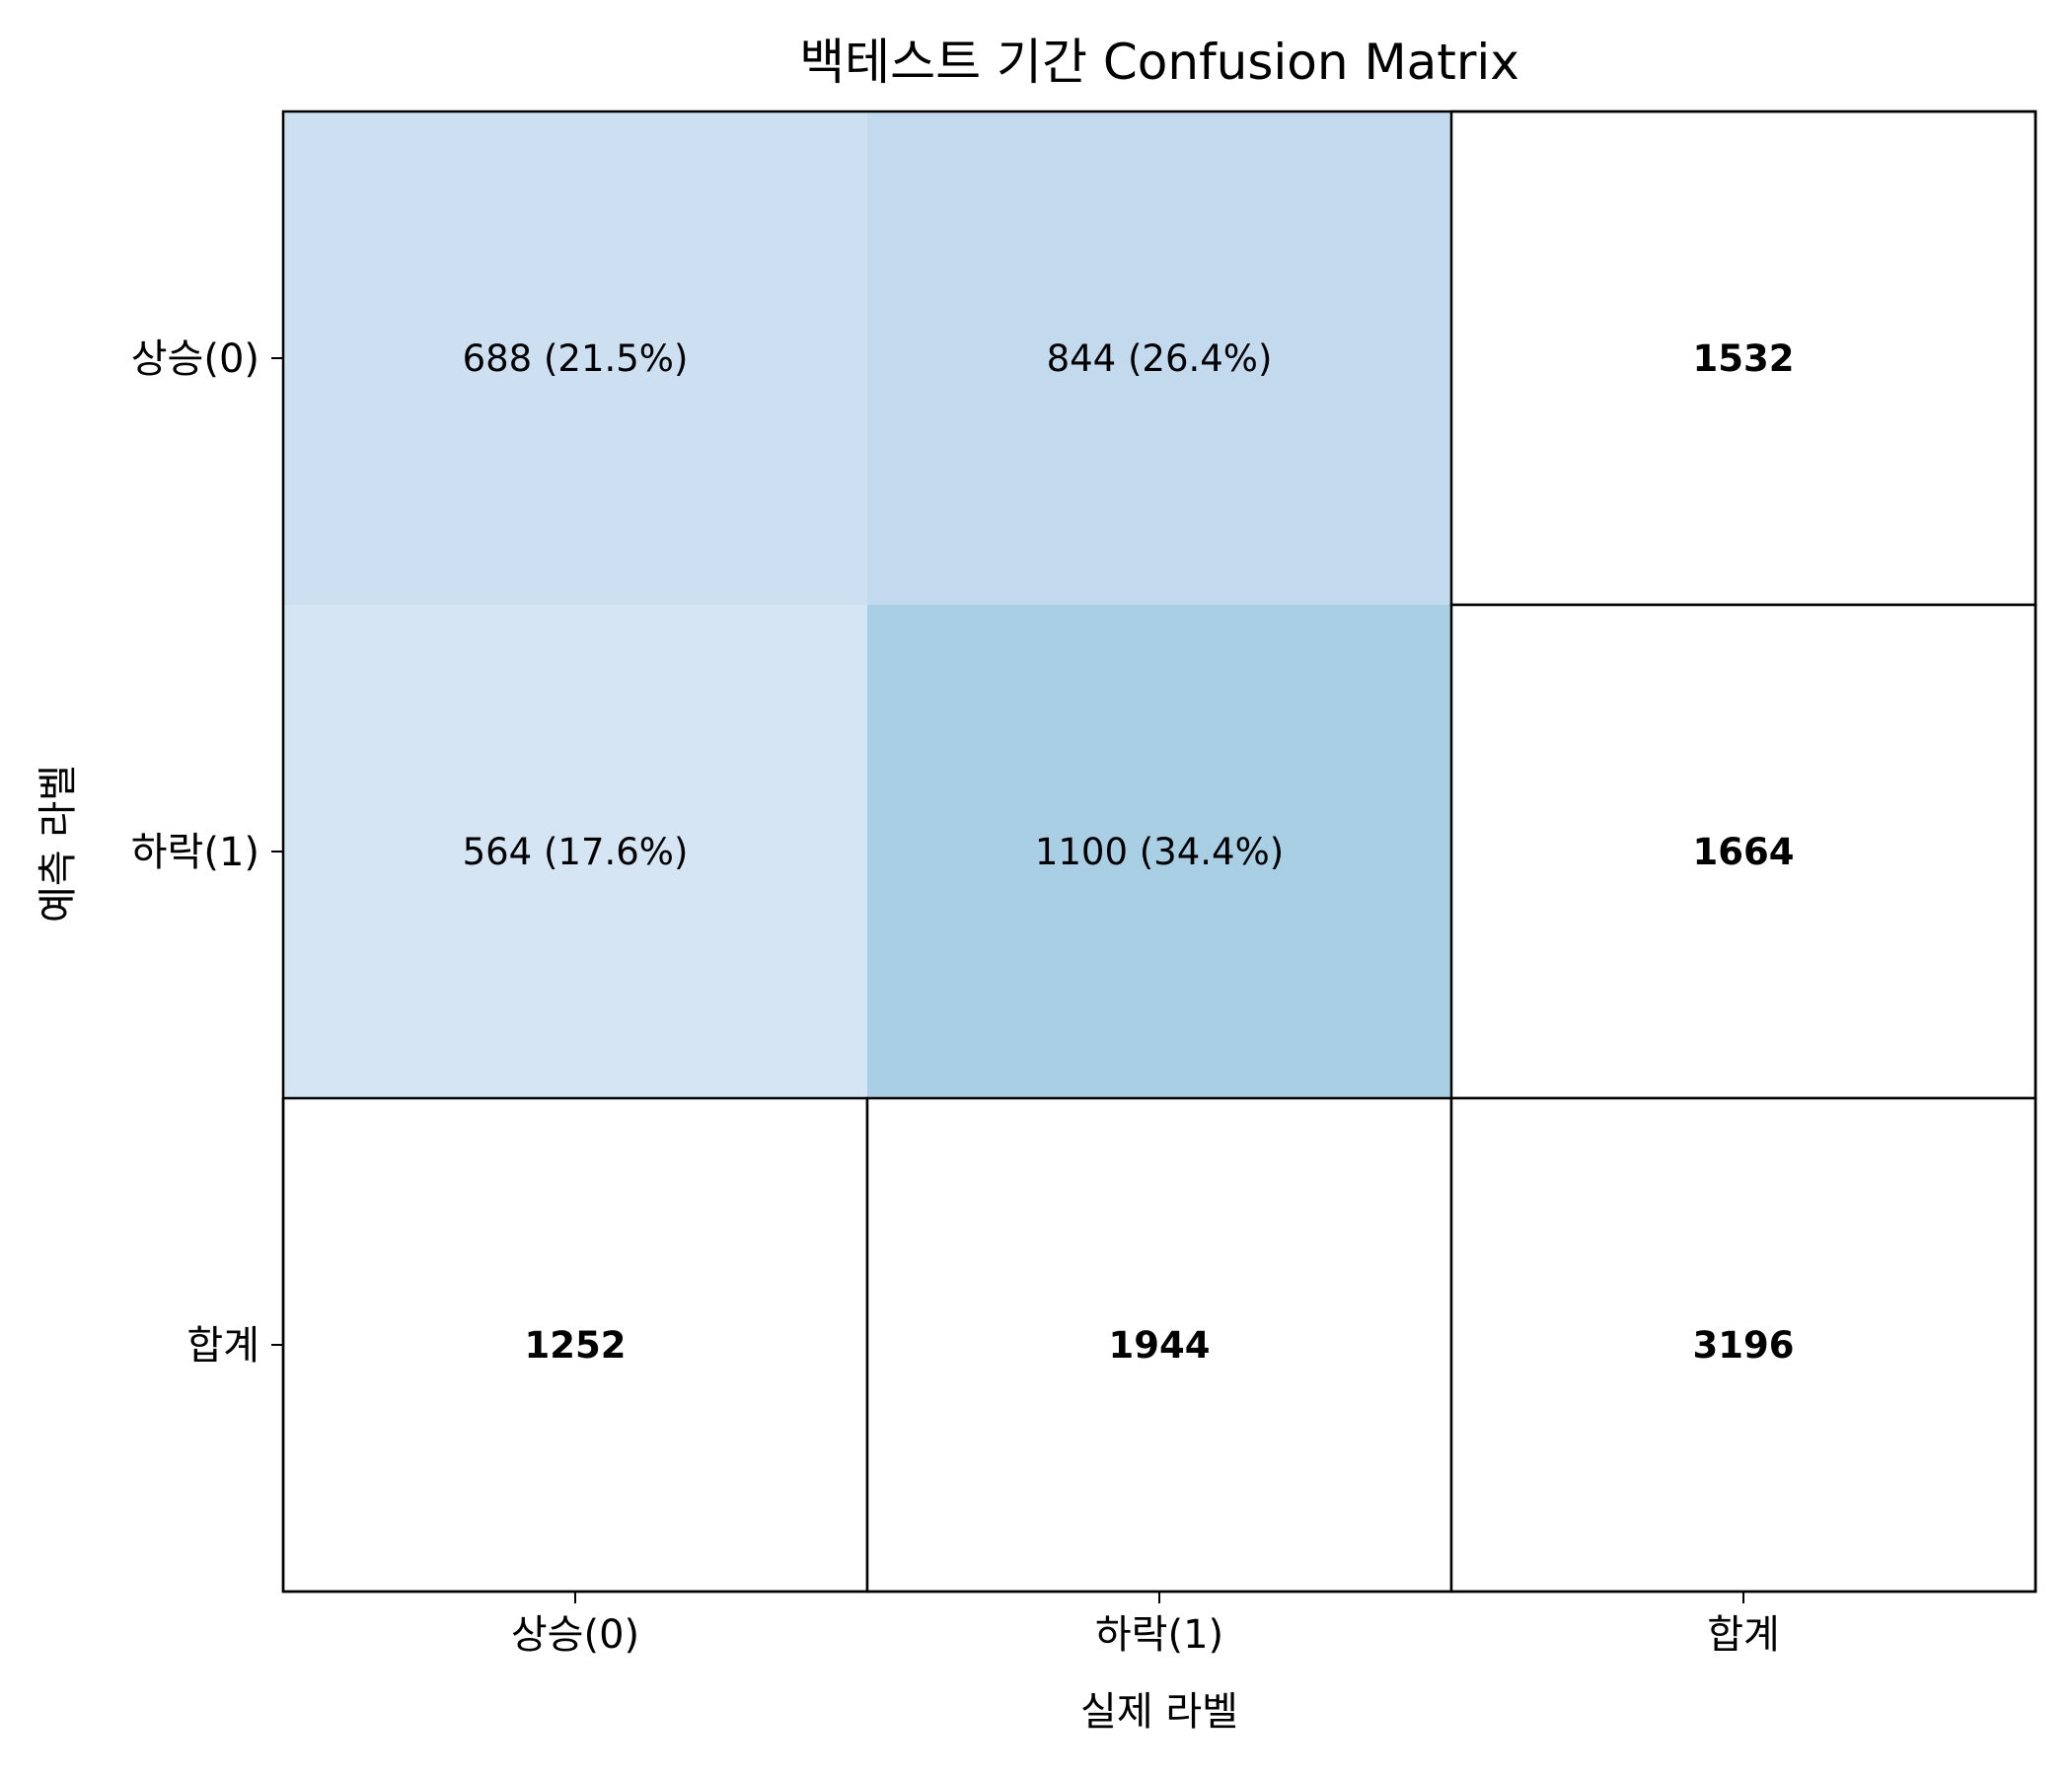  Describe the element at coordinates (223, 1346) in the screenshot. I see `y-tick-label-2: 합계` at that location.